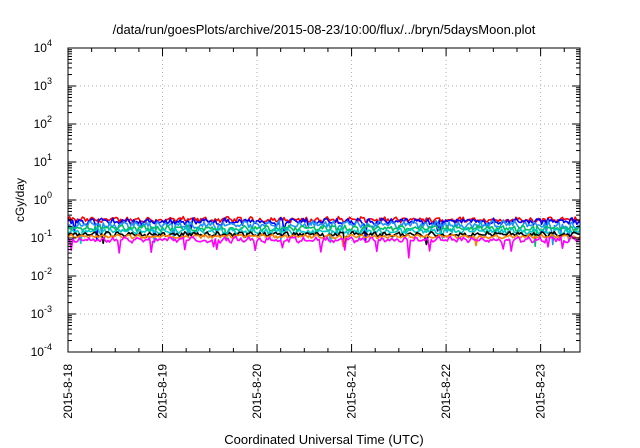 The image size is (640, 448). I want to click on y-tick-label: 10⁻⁴, so click(41, 350).